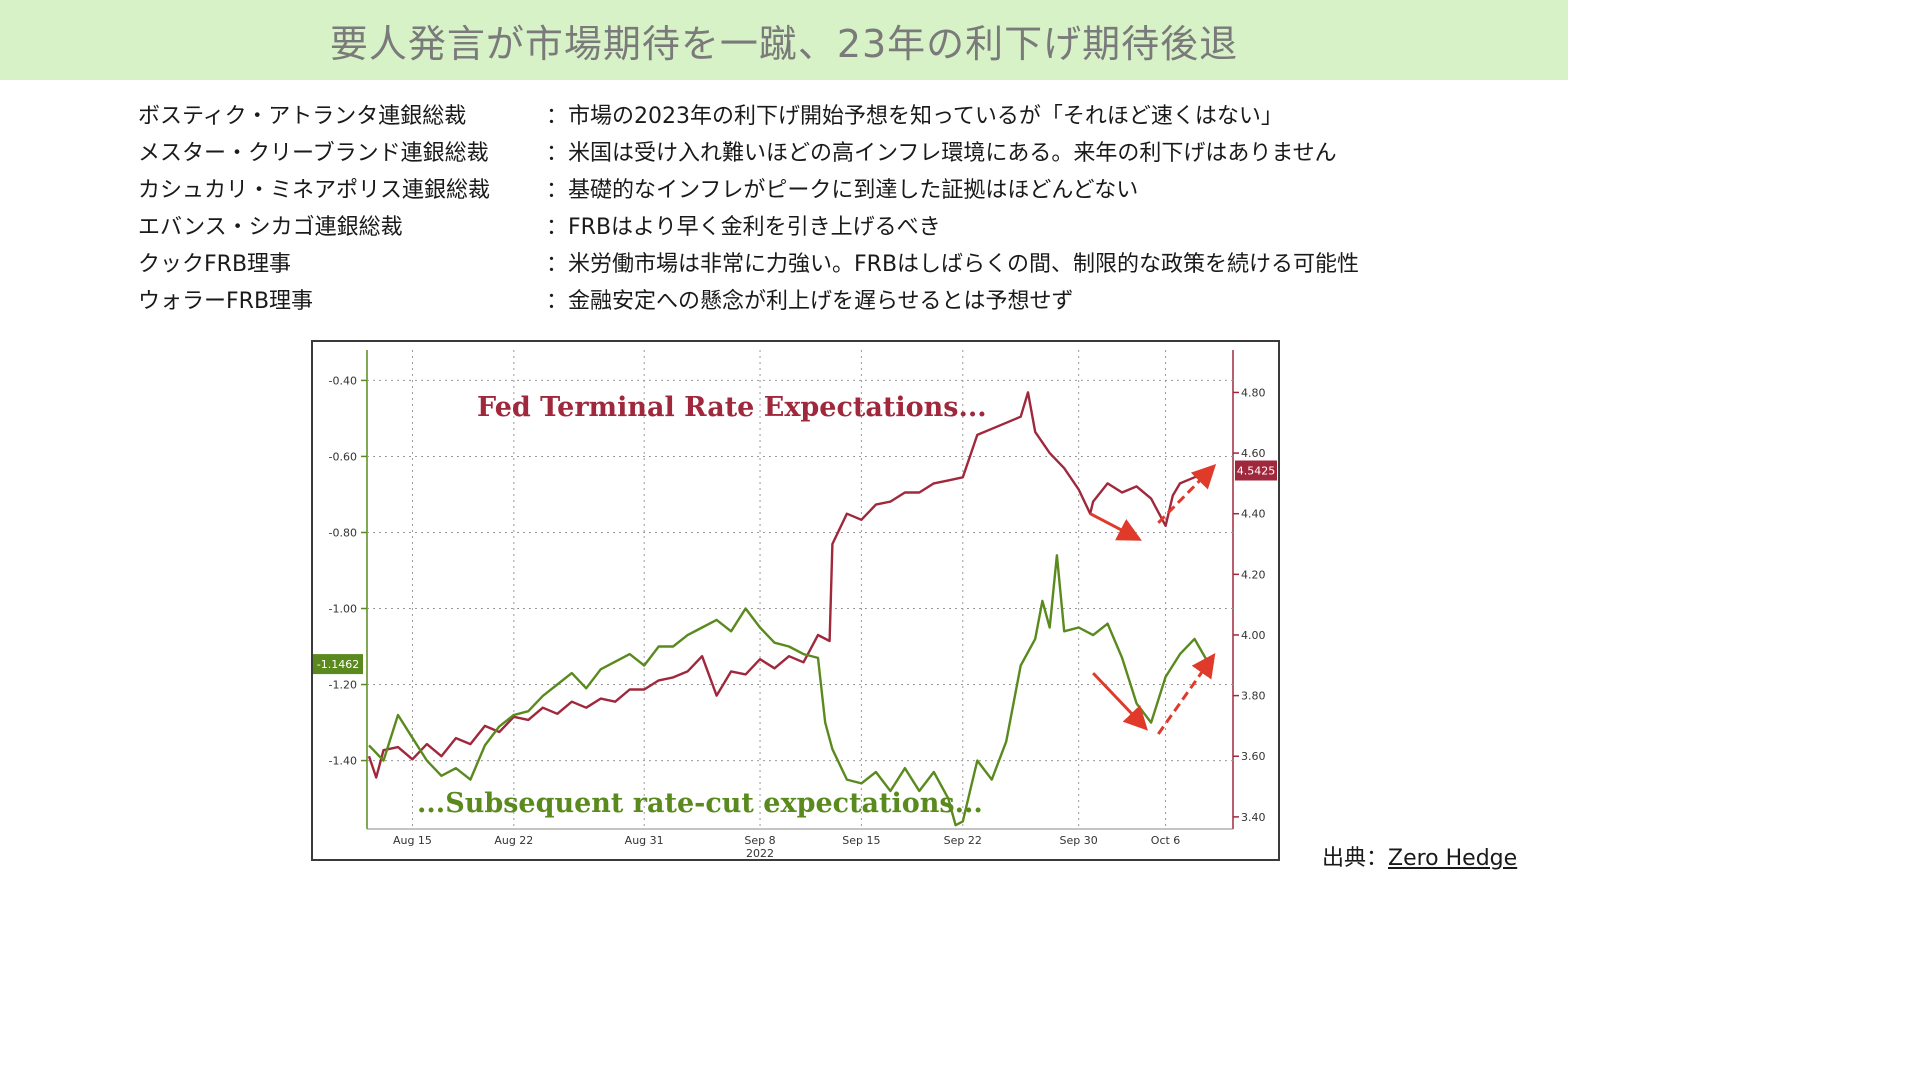  I want to click on quote-speaker: エバンス・シカゴ連銀総裁, so click(270, 227).